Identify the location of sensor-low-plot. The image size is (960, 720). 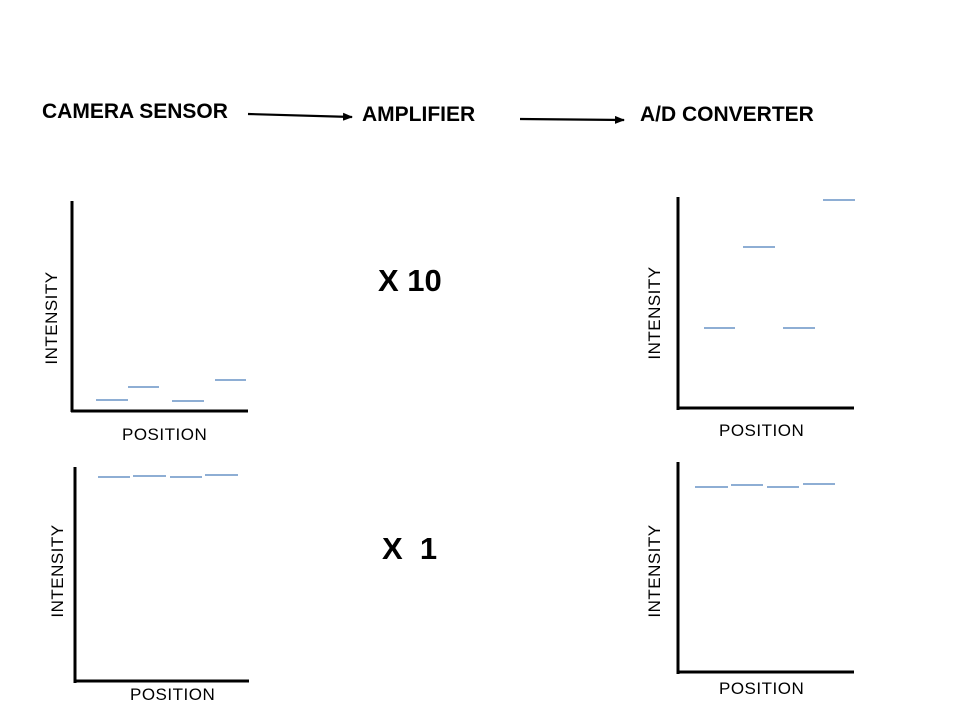
(161, 575).